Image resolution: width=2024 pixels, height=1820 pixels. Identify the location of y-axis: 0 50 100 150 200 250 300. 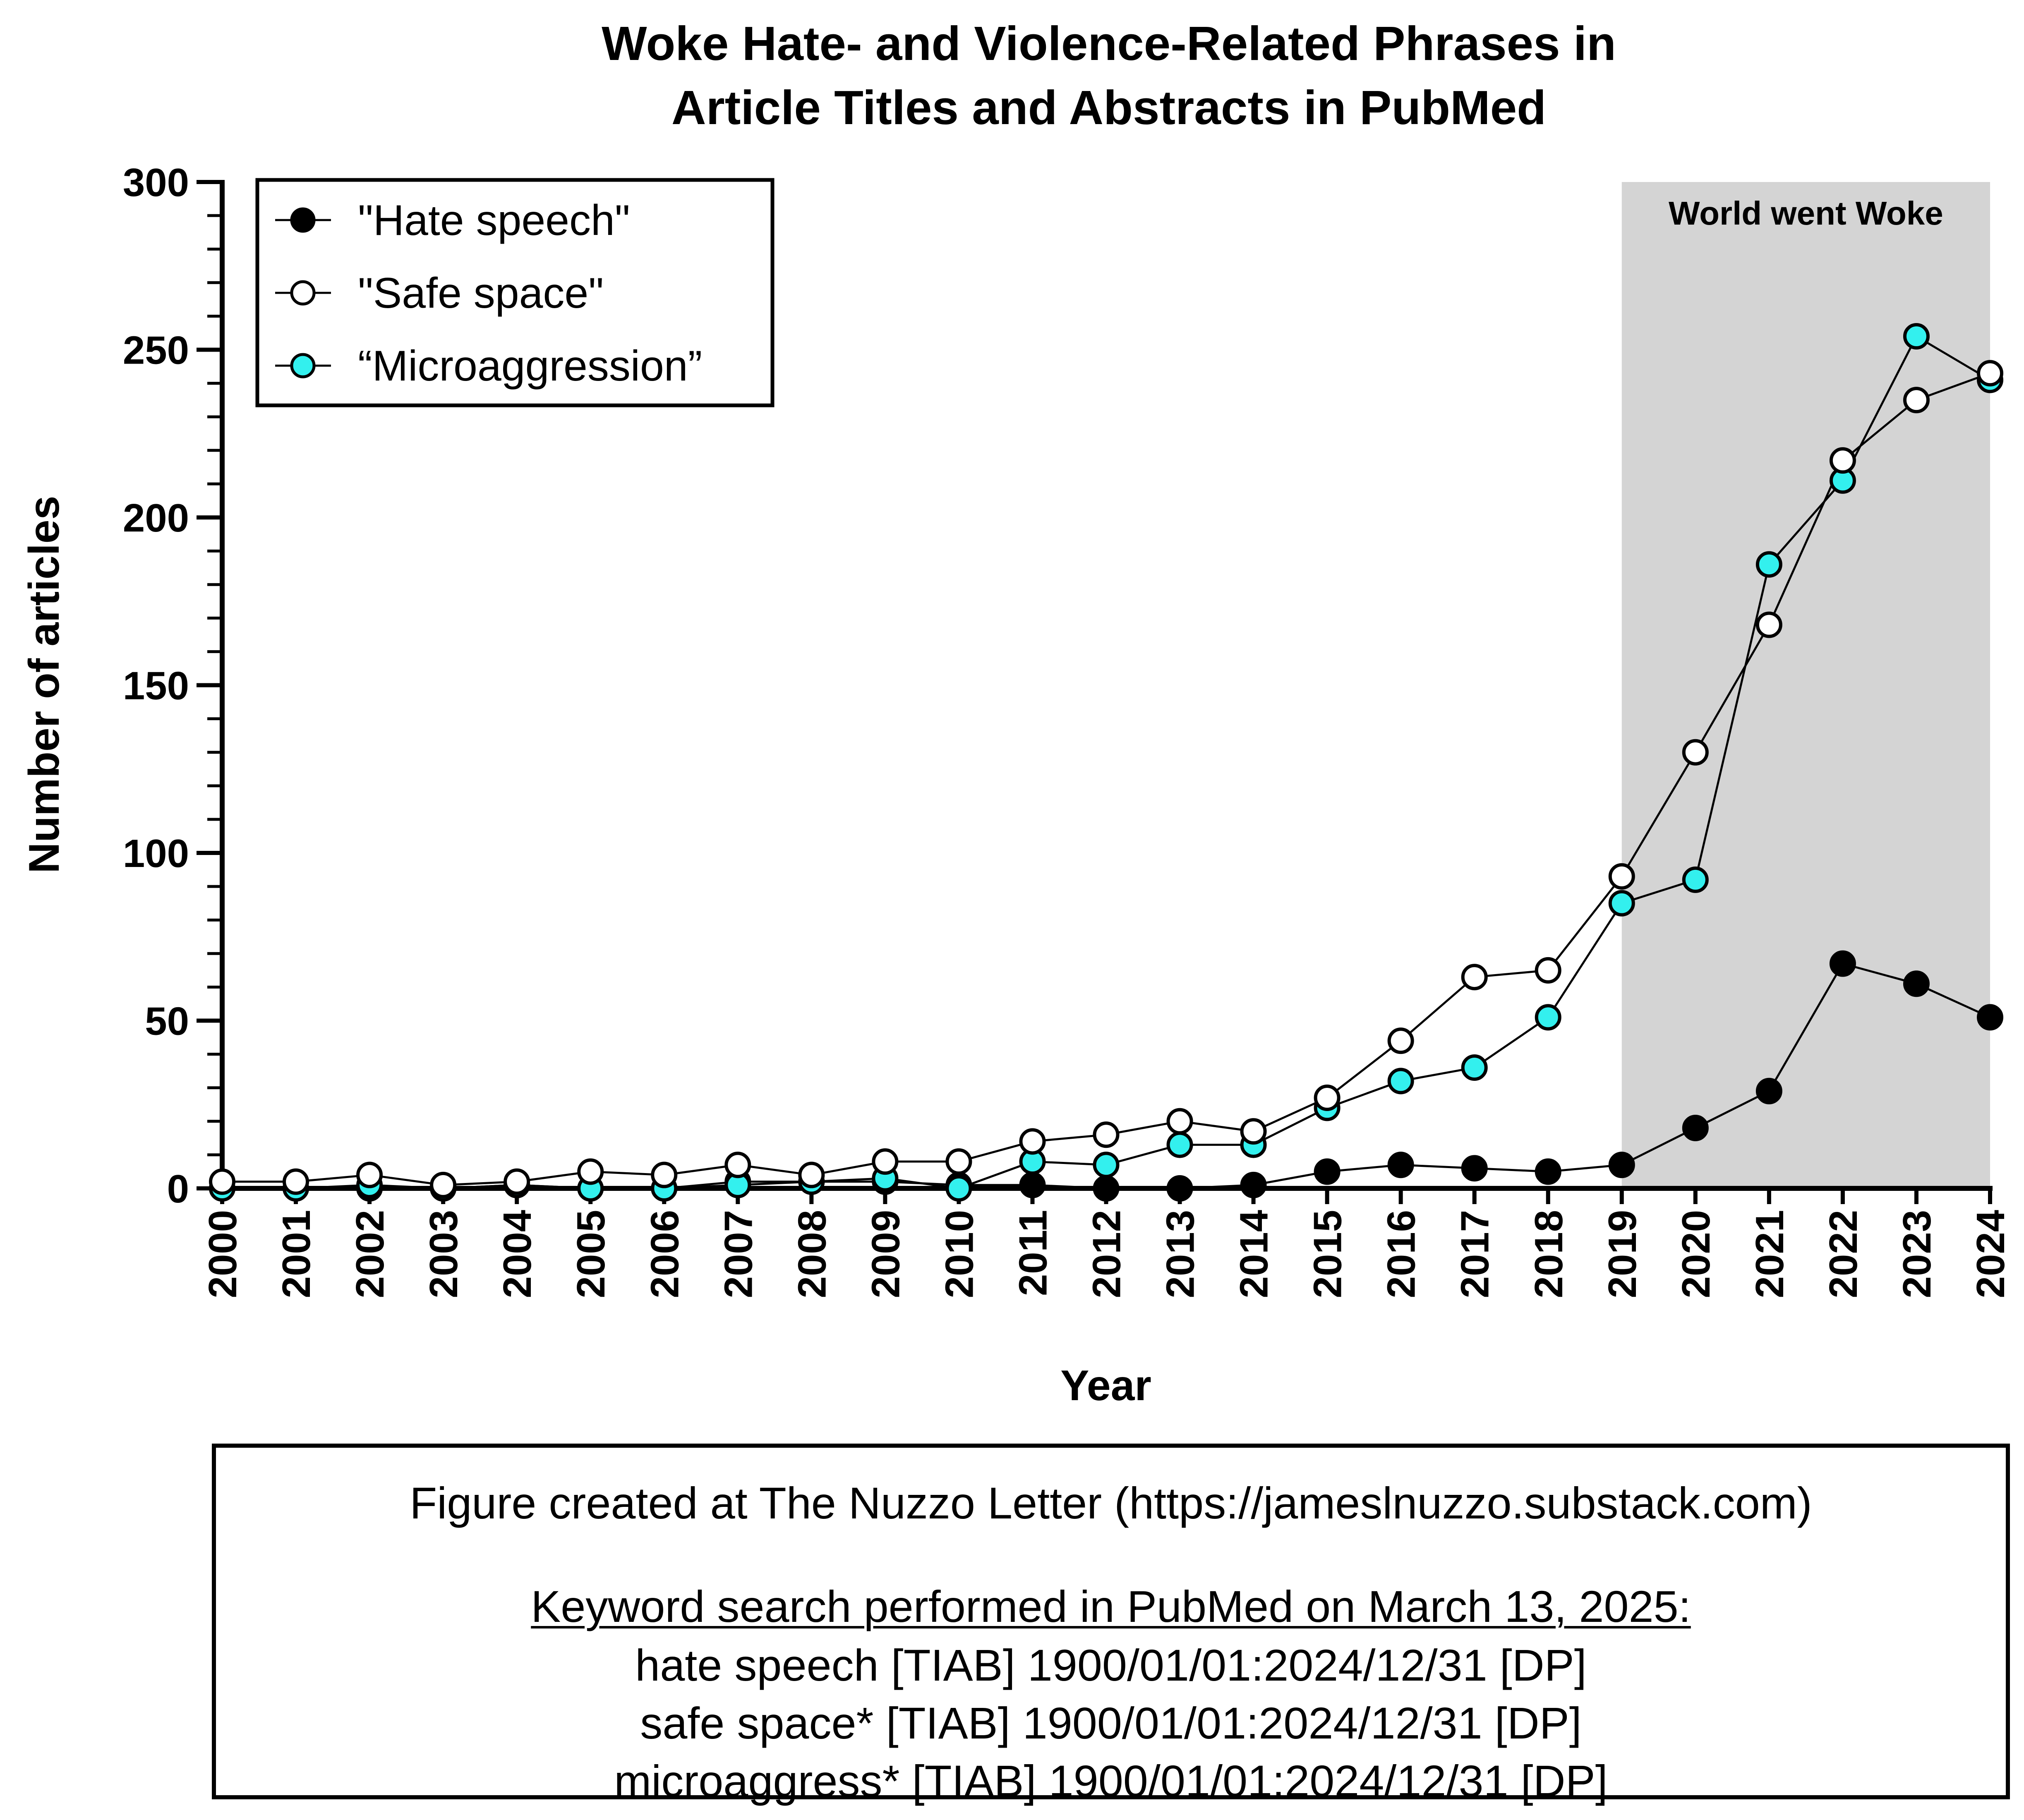
(174, 685).